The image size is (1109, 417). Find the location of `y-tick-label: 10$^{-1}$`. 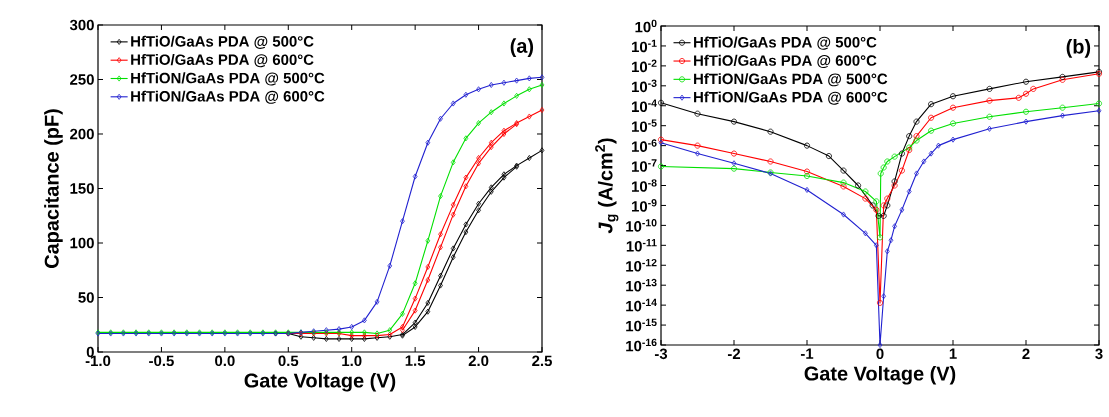

y-tick-label: 10$^{-1}$ is located at coordinates (644, 46).